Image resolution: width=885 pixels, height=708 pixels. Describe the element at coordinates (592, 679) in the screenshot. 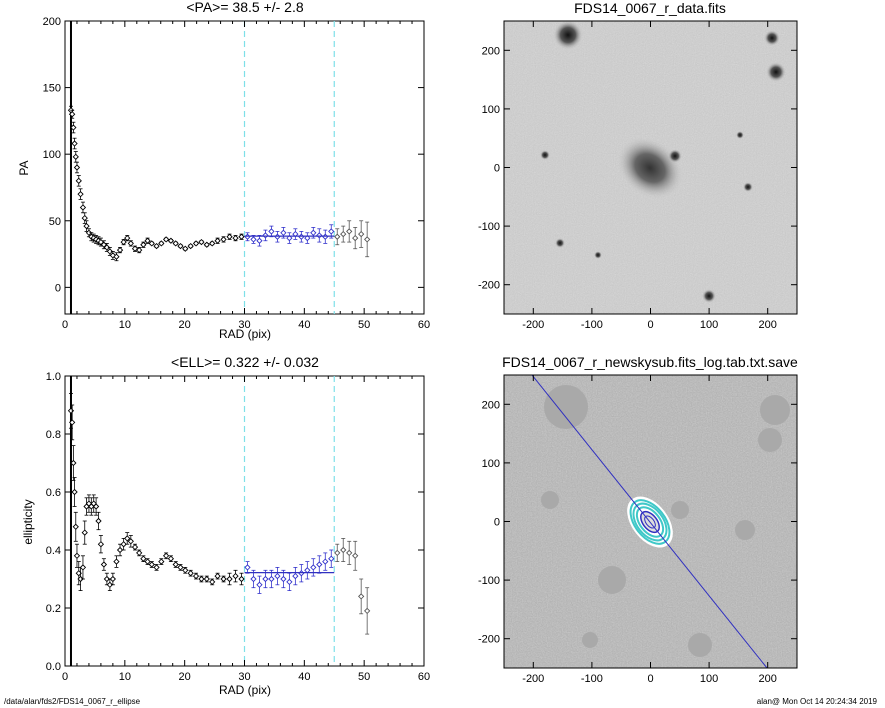

I see `x-tick-label: -100` at that location.